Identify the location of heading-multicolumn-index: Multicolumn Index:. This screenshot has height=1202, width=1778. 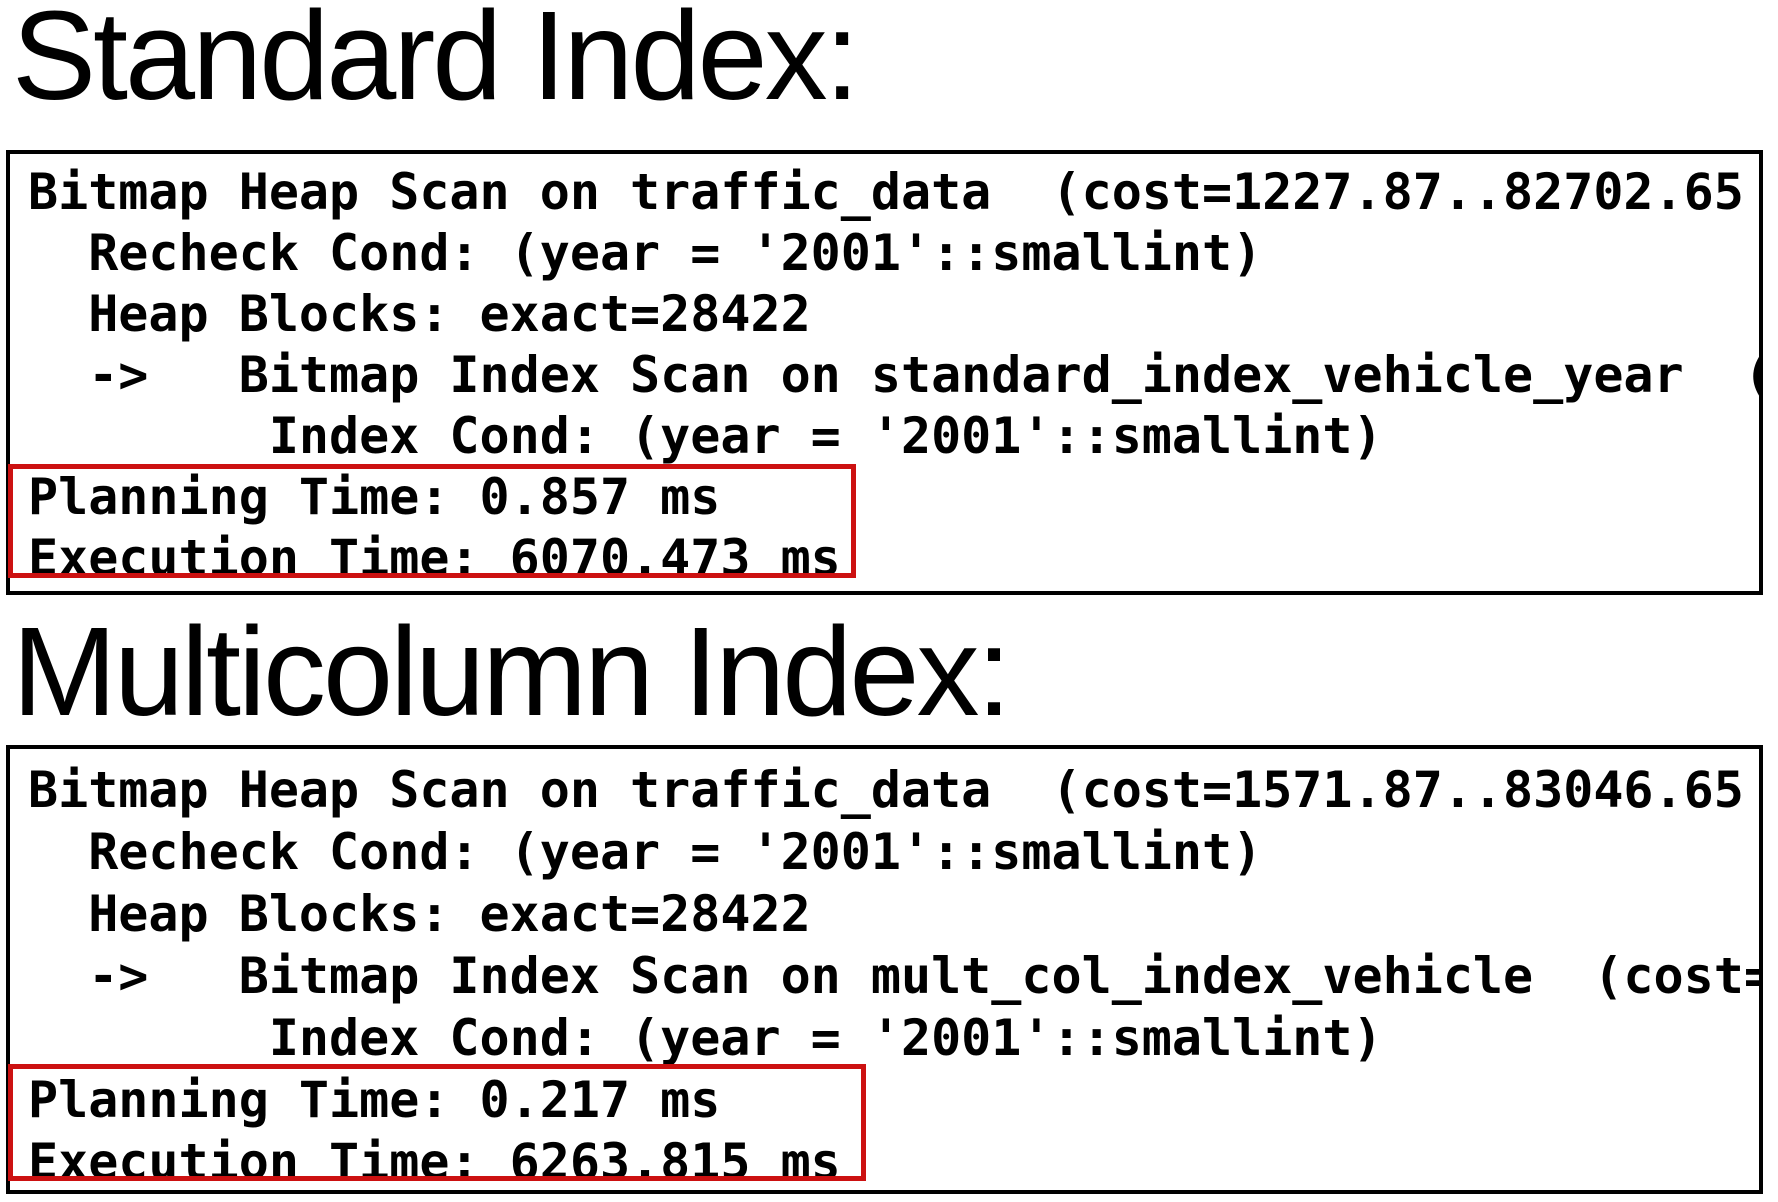
(511, 671).